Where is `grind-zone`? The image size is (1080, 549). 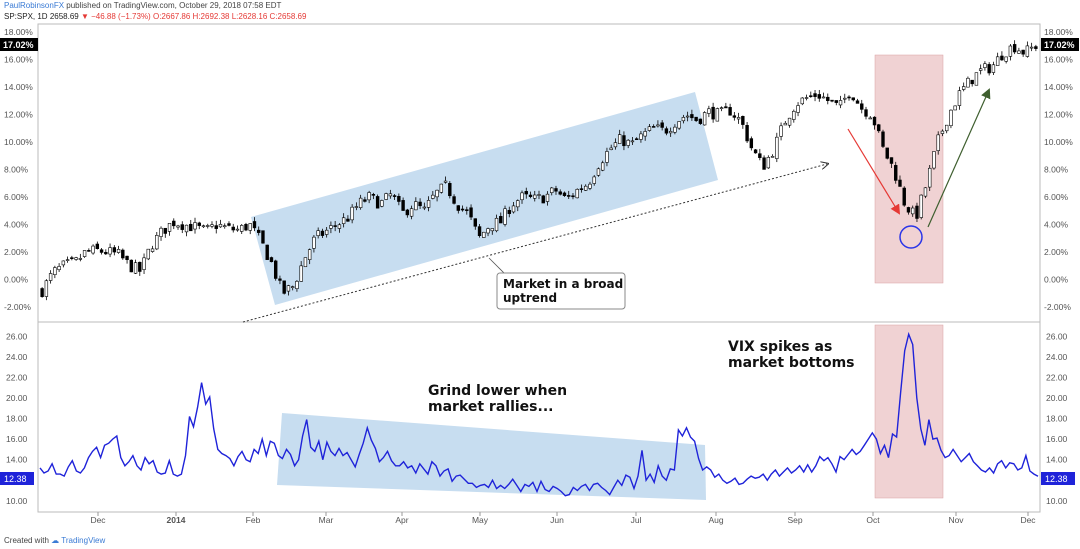 grind-zone is located at coordinates (491, 456).